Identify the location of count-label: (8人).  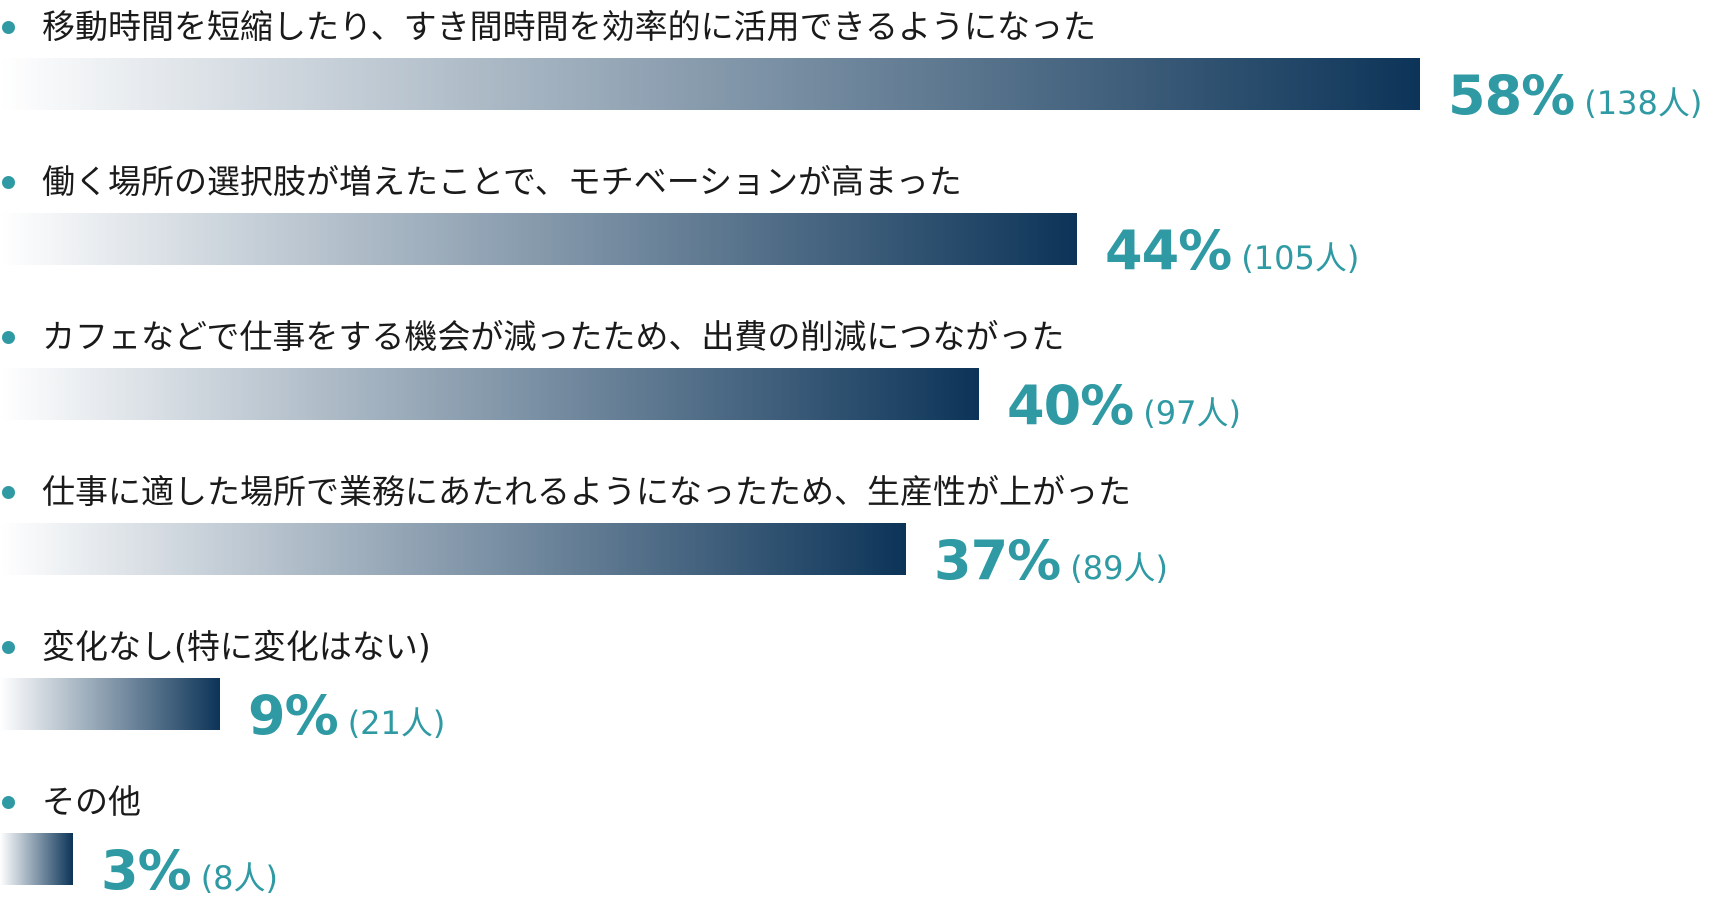
(239, 878).